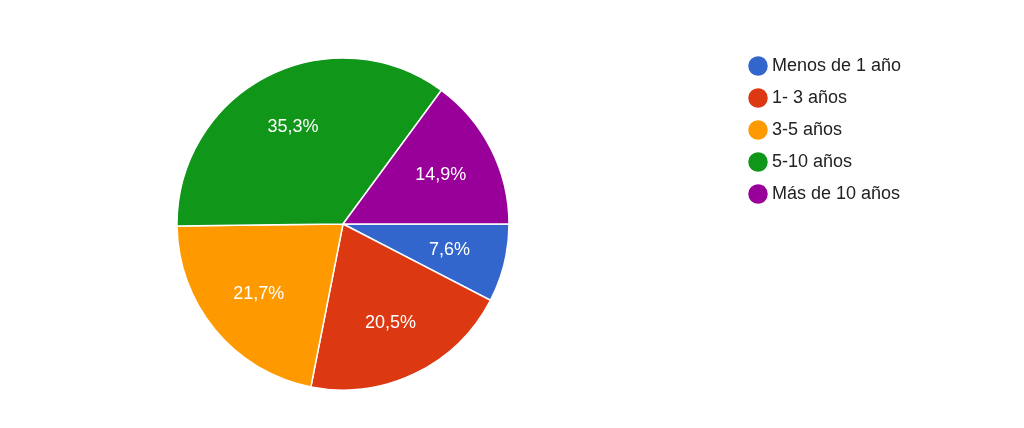 Image resolution: width=1024 pixels, height=428 pixels. I want to click on legend-label: Más de 10 años, so click(836, 193).